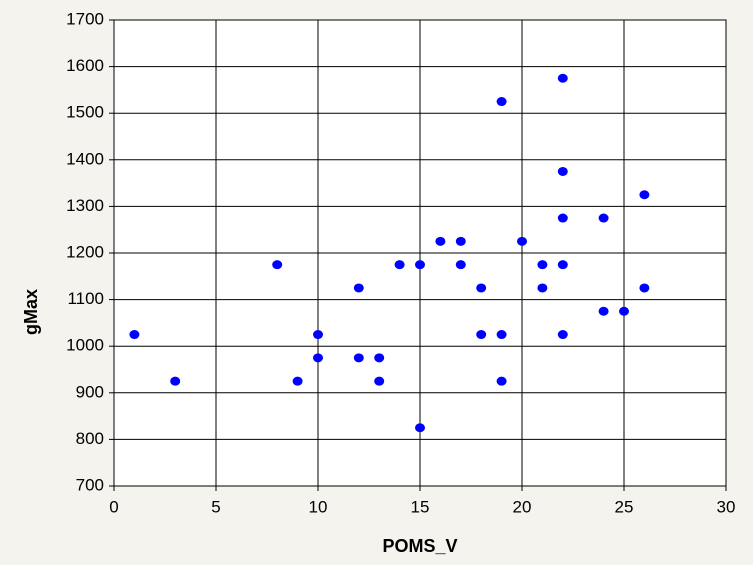 Image resolution: width=753 pixels, height=565 pixels. What do you see at coordinates (85, 65) in the screenshot?
I see `y-tick-label: 1600` at bounding box center [85, 65].